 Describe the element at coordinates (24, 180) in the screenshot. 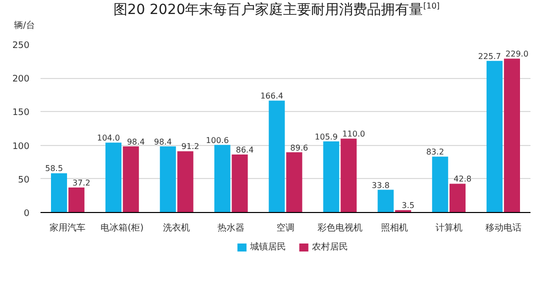

I see `y-tick-label: 50` at that location.